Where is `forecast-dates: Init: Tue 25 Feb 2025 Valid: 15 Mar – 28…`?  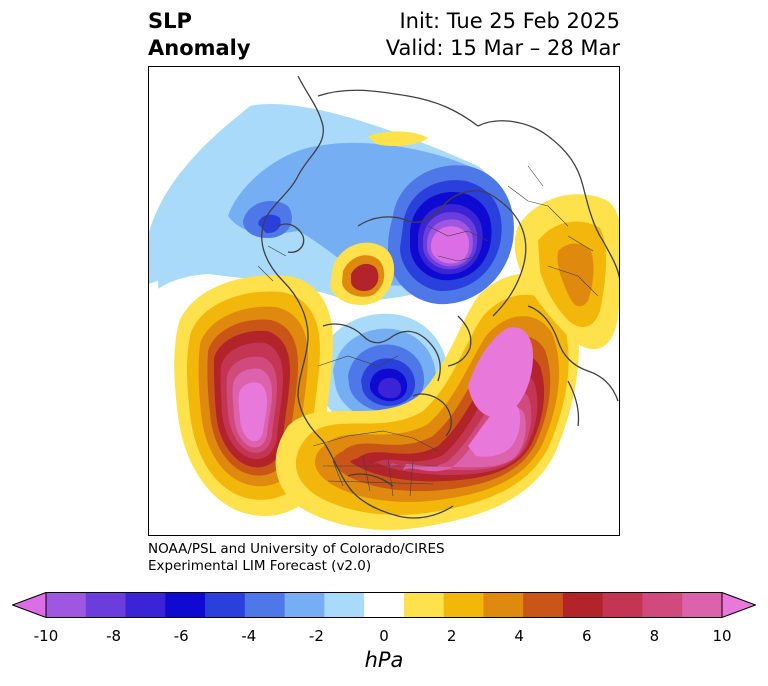
forecast-dates: Init: Tue 25 Feb 2025 Valid: 15 Mar – 28… is located at coordinates (503, 35).